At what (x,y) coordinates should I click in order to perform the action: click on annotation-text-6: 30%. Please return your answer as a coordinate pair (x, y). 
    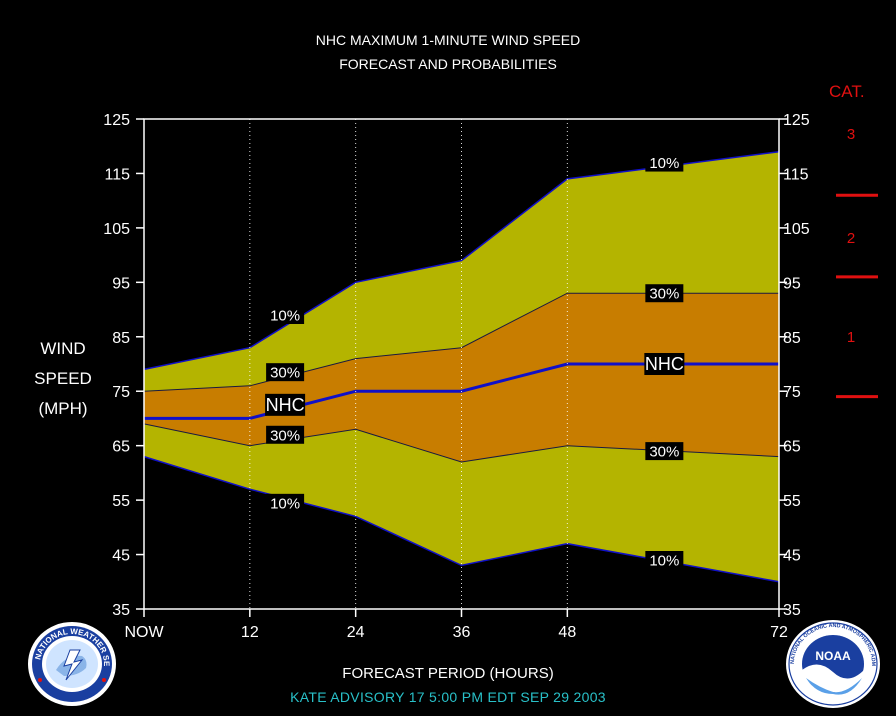
    Looking at the image, I should click on (664, 294).